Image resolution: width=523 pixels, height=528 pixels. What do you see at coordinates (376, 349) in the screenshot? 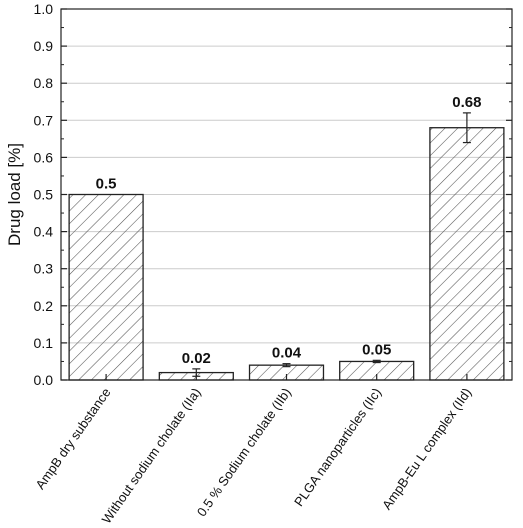
I see `data-label: 0.05` at bounding box center [376, 349].